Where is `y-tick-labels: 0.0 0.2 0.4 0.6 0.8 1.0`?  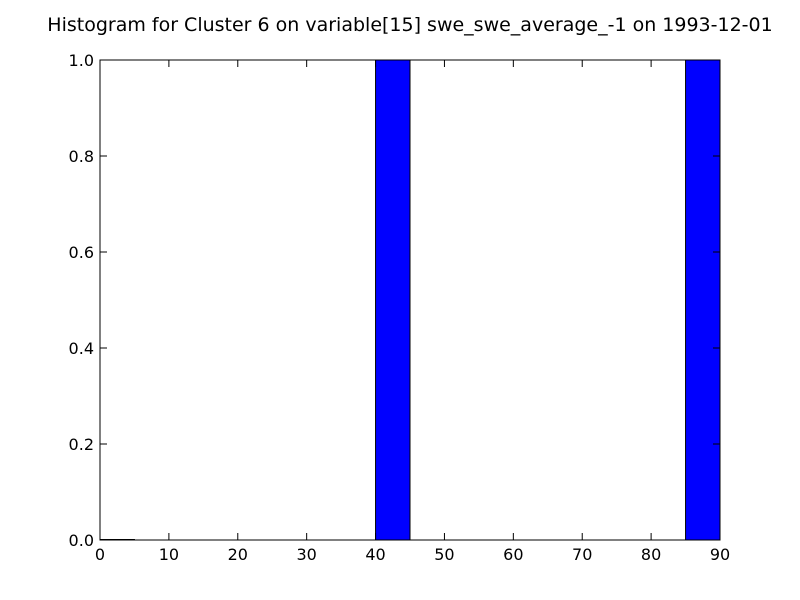 y-tick-labels: 0.0 0.2 0.4 0.6 0.8 1.0 is located at coordinates (81, 300).